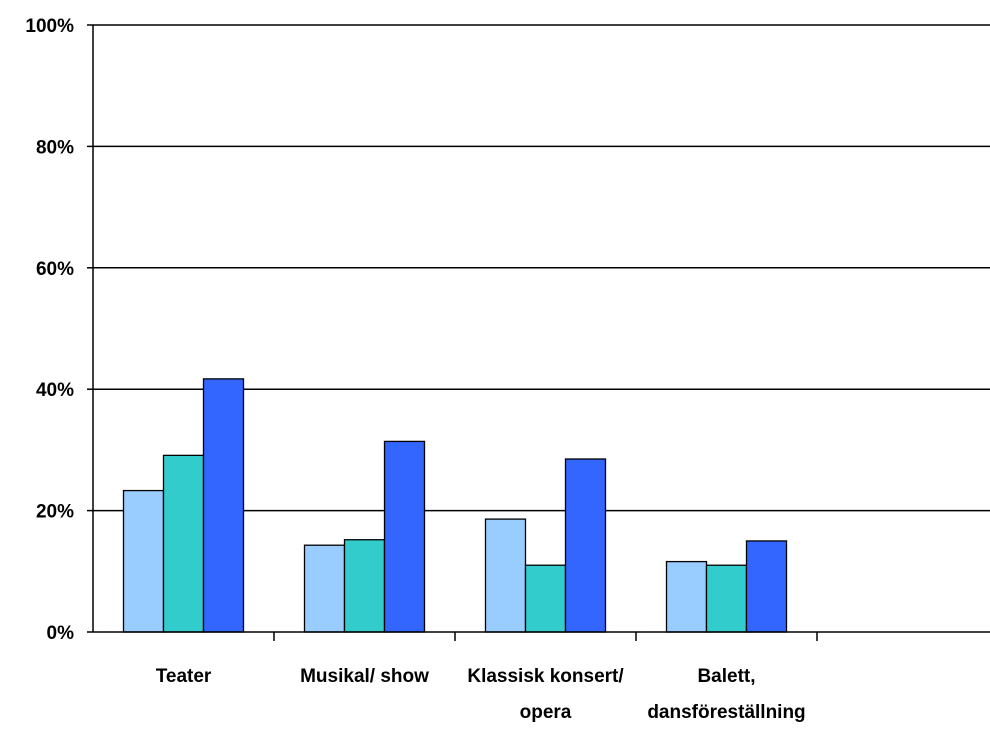 The width and height of the screenshot is (990, 729). What do you see at coordinates (726, 676) in the screenshot?
I see `x-category-label: Balett,` at bounding box center [726, 676].